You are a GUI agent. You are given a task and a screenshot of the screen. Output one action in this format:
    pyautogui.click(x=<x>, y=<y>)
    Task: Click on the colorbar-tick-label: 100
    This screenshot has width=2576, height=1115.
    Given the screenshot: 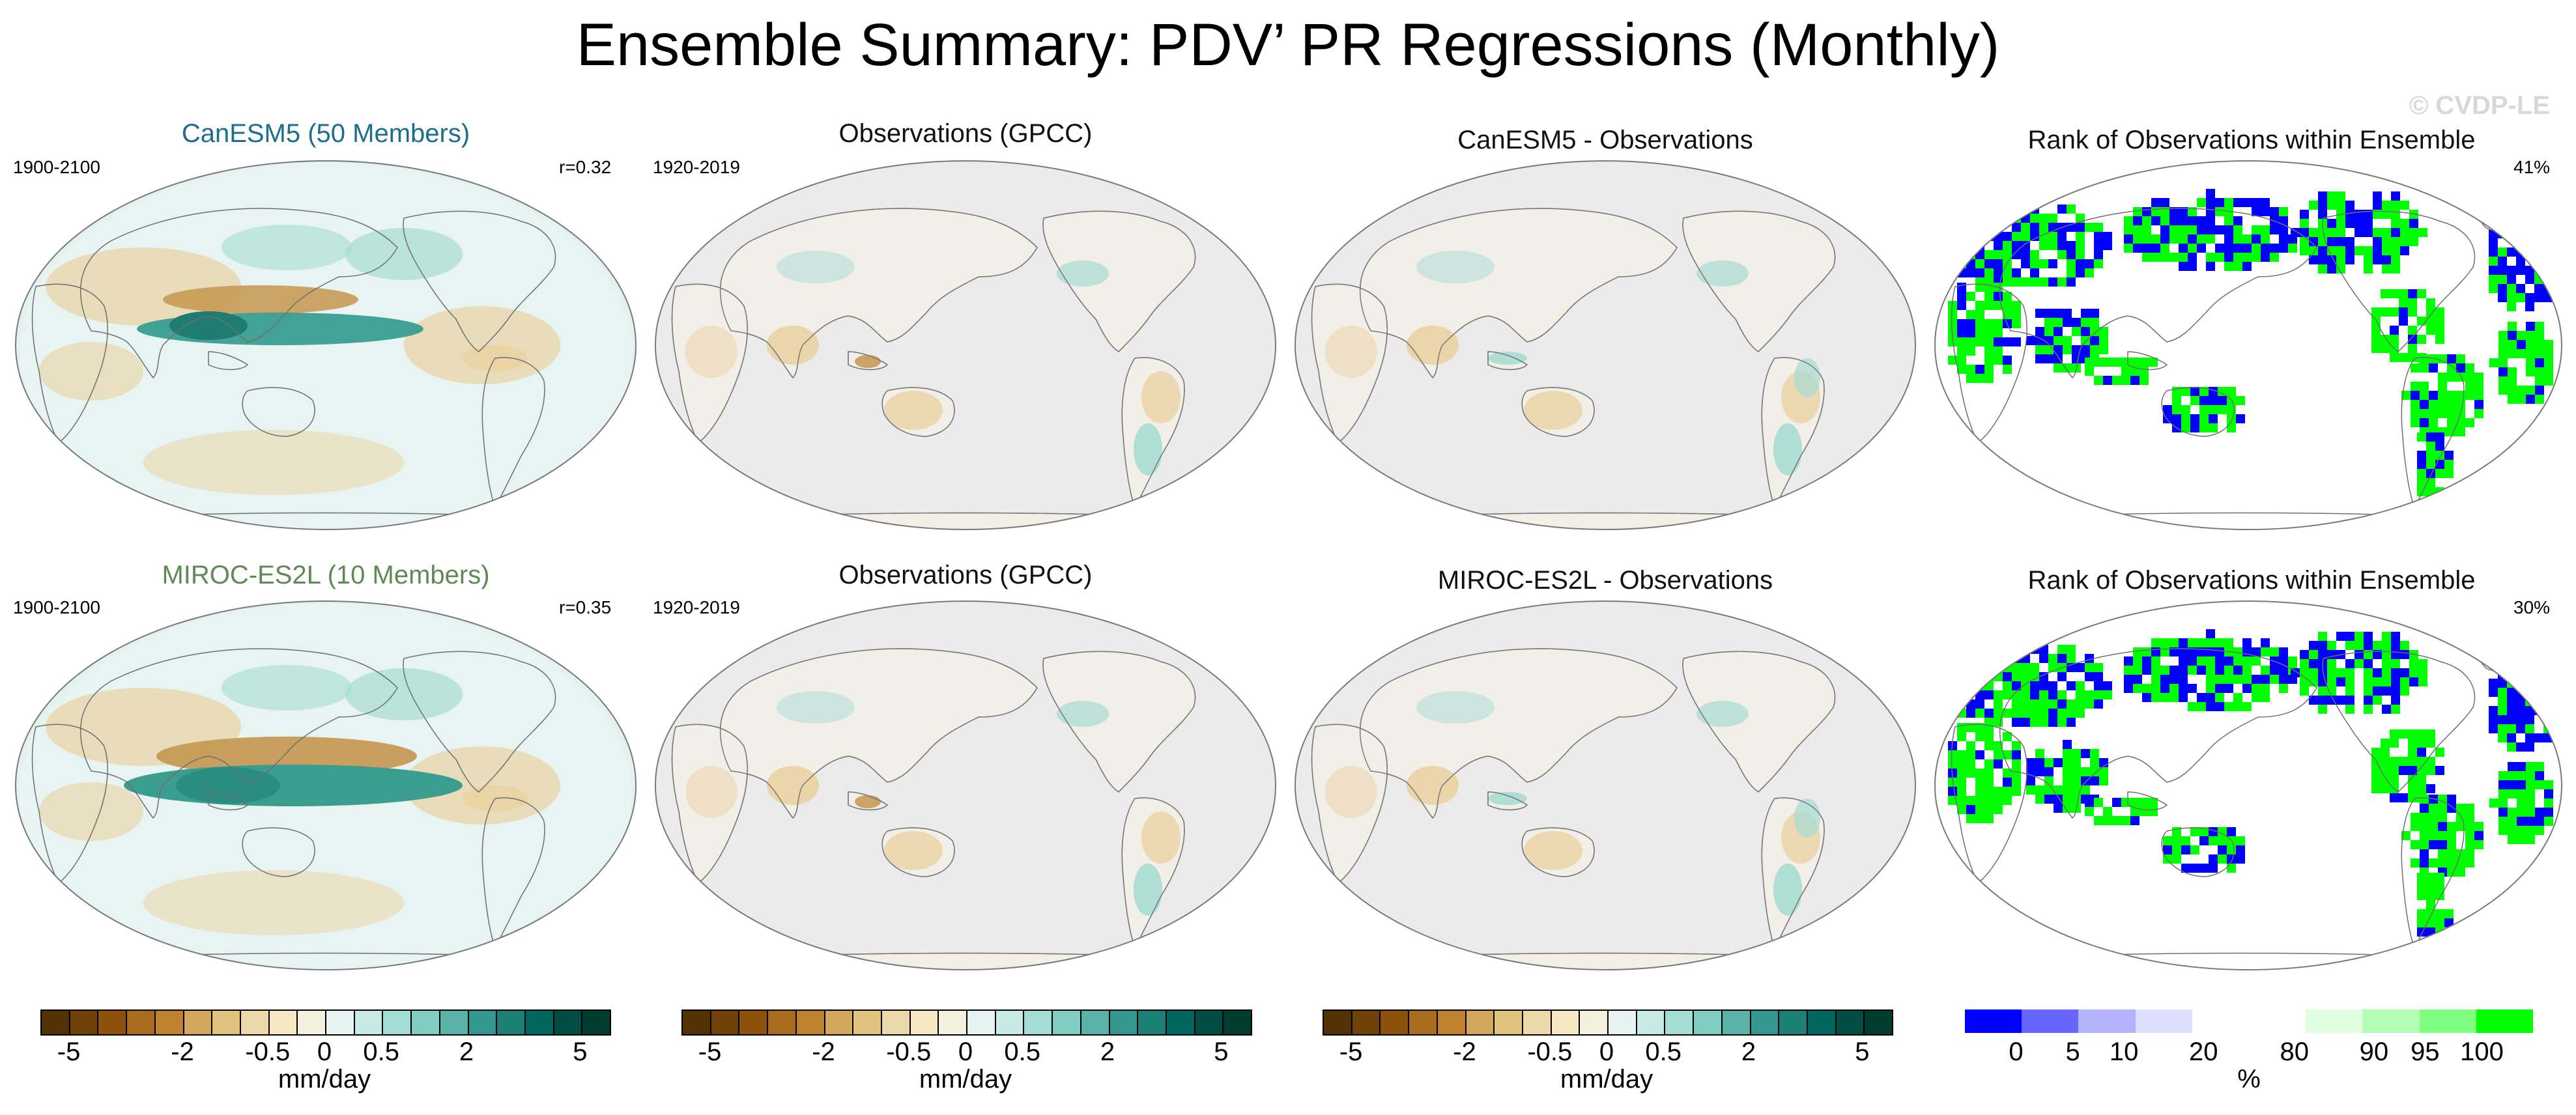 What is the action you would take?
    pyautogui.click(x=2482, y=1051)
    